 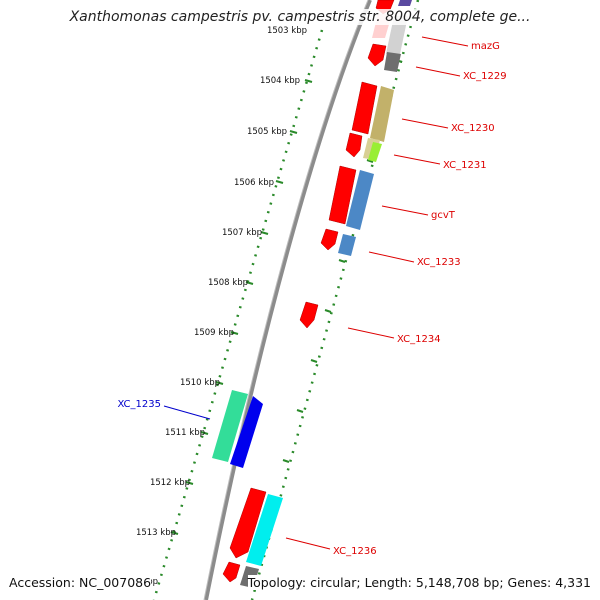 What do you see at coordinates (439, 262) in the screenshot?
I see `gene-label-xc1233: XC_1233` at bounding box center [439, 262].